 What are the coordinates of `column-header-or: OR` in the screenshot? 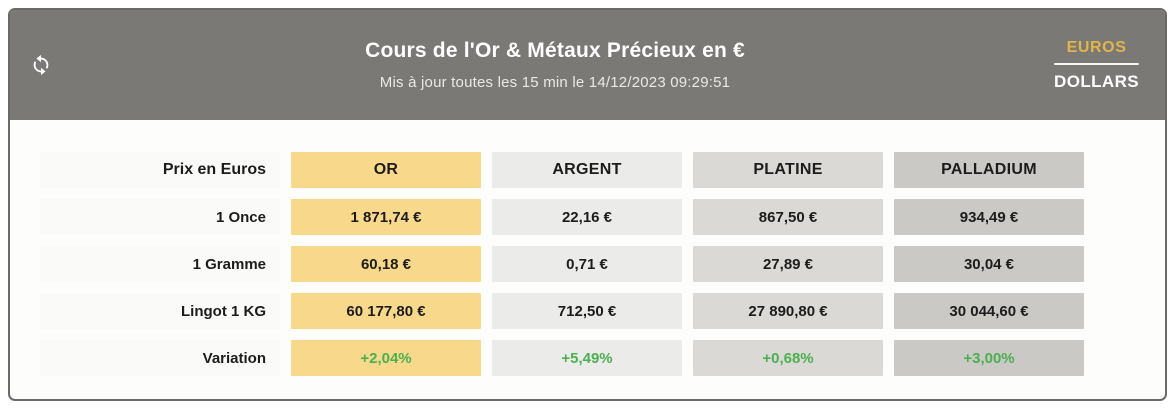 It's located at (386, 170).